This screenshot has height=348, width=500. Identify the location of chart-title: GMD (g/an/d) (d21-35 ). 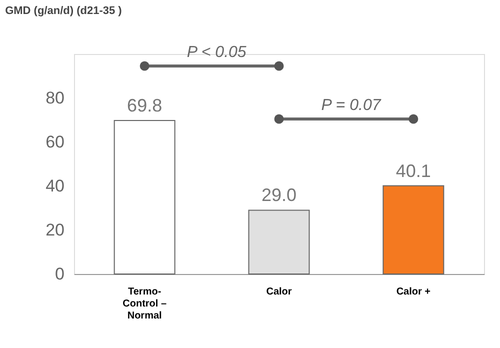
(63, 11).